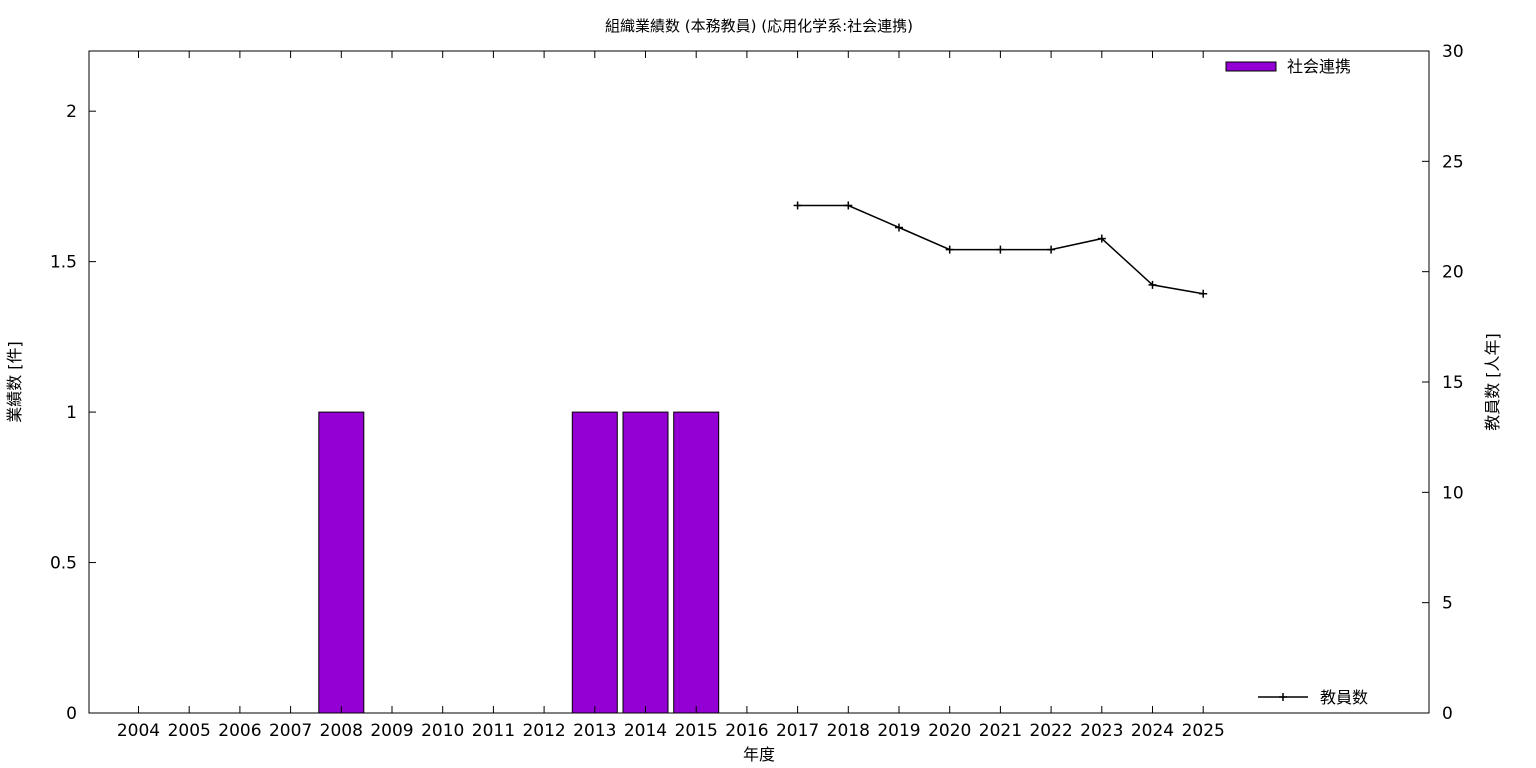  What do you see at coordinates (63, 564) in the screenshot?
I see `y-tick-label-1: 0.5` at bounding box center [63, 564].